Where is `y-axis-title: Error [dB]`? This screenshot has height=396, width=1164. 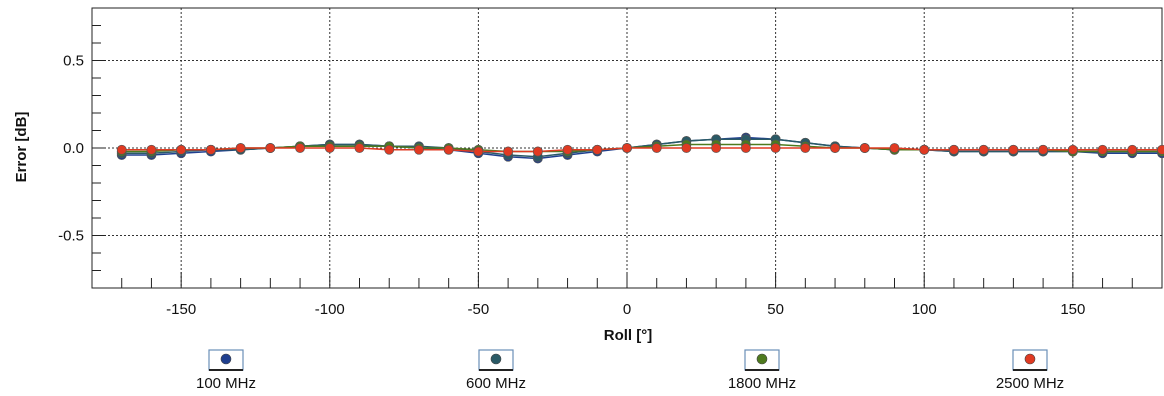
y-axis-title: Error [dB] is located at coordinates (21, 147).